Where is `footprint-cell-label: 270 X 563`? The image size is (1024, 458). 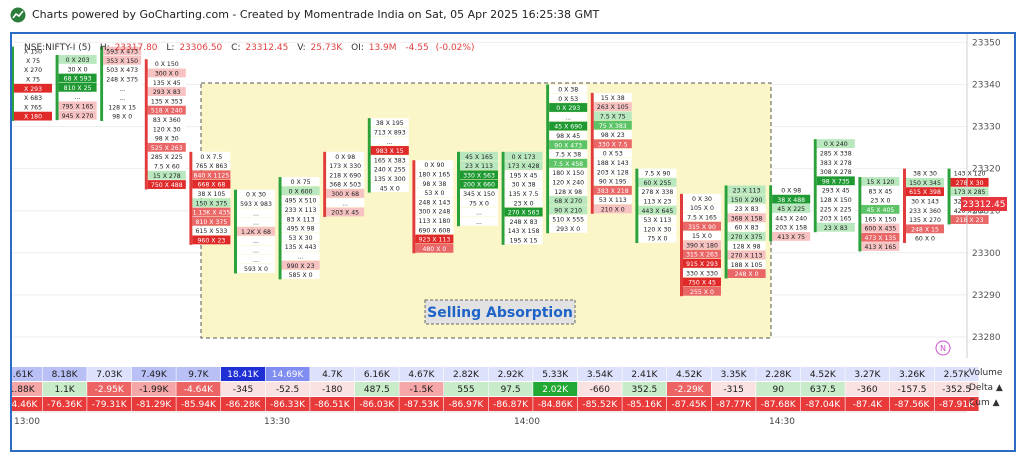
footprint-cell-label: 270 X 563 is located at coordinates (524, 213).